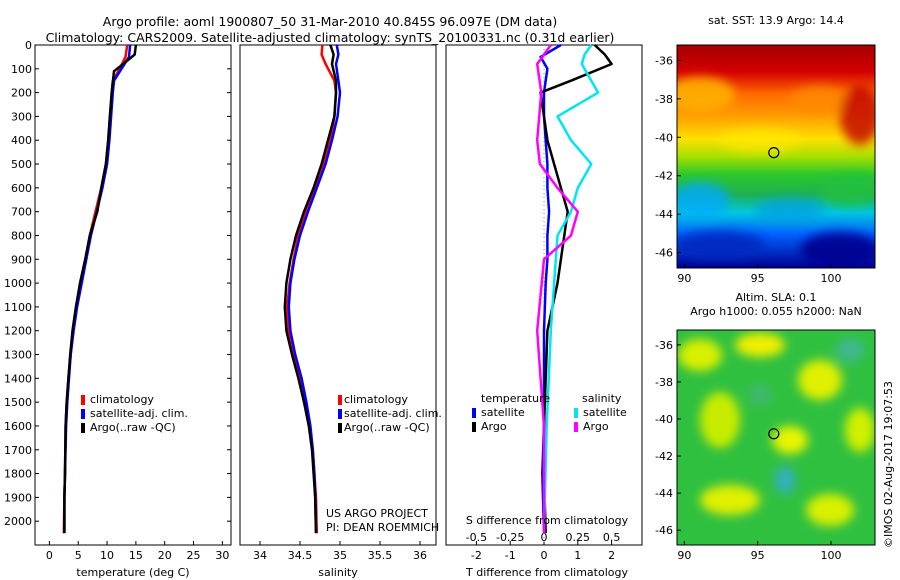 The width and height of the screenshot is (900, 580). I want to click on difference-legend-s-argo: Argo, so click(596, 426).